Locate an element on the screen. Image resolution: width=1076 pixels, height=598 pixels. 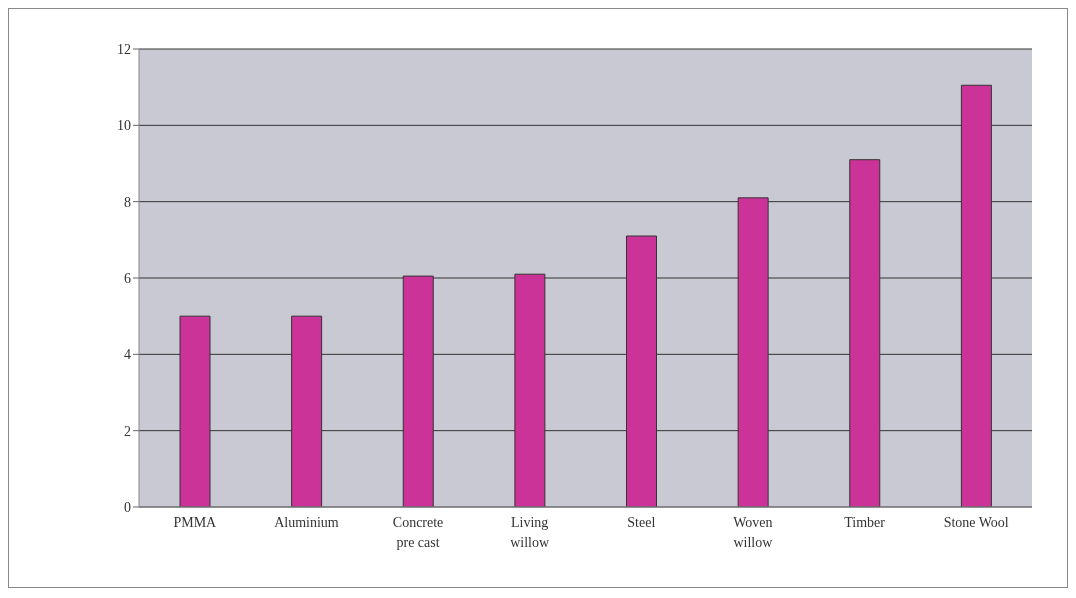
y-tick-label: 4 is located at coordinates (127, 355).